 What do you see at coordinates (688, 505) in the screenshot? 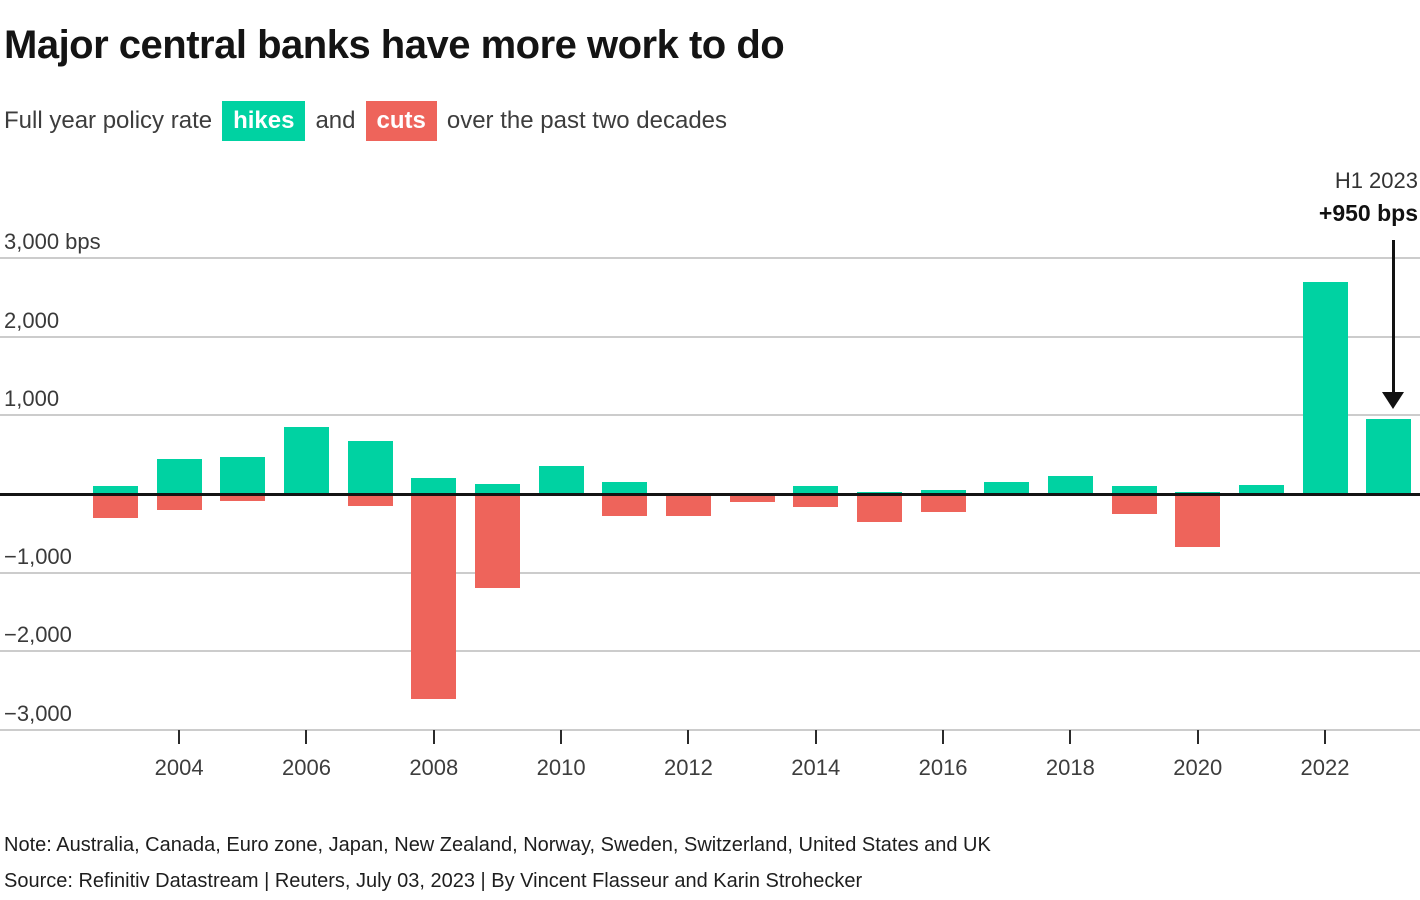
I see `bar-cut-2012` at bounding box center [688, 505].